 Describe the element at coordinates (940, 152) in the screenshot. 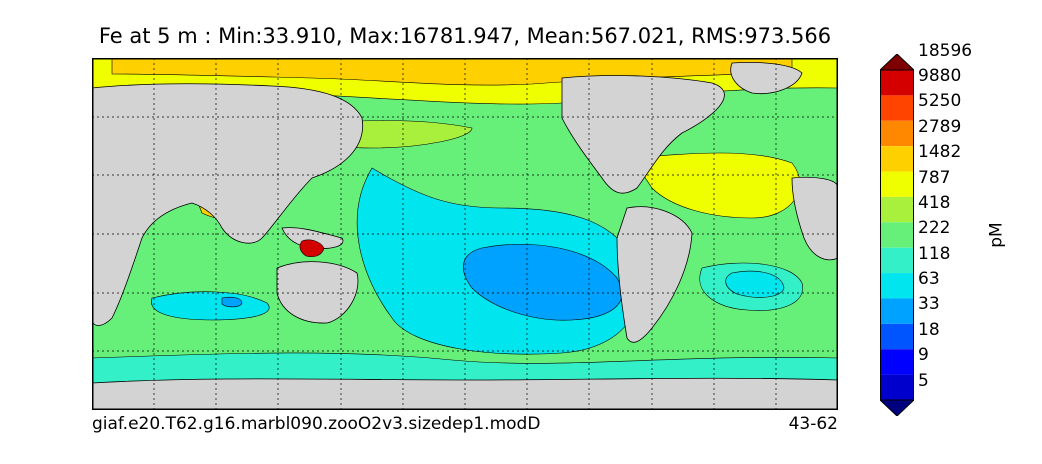

I see `colorbar-tick-label: 1482` at that location.